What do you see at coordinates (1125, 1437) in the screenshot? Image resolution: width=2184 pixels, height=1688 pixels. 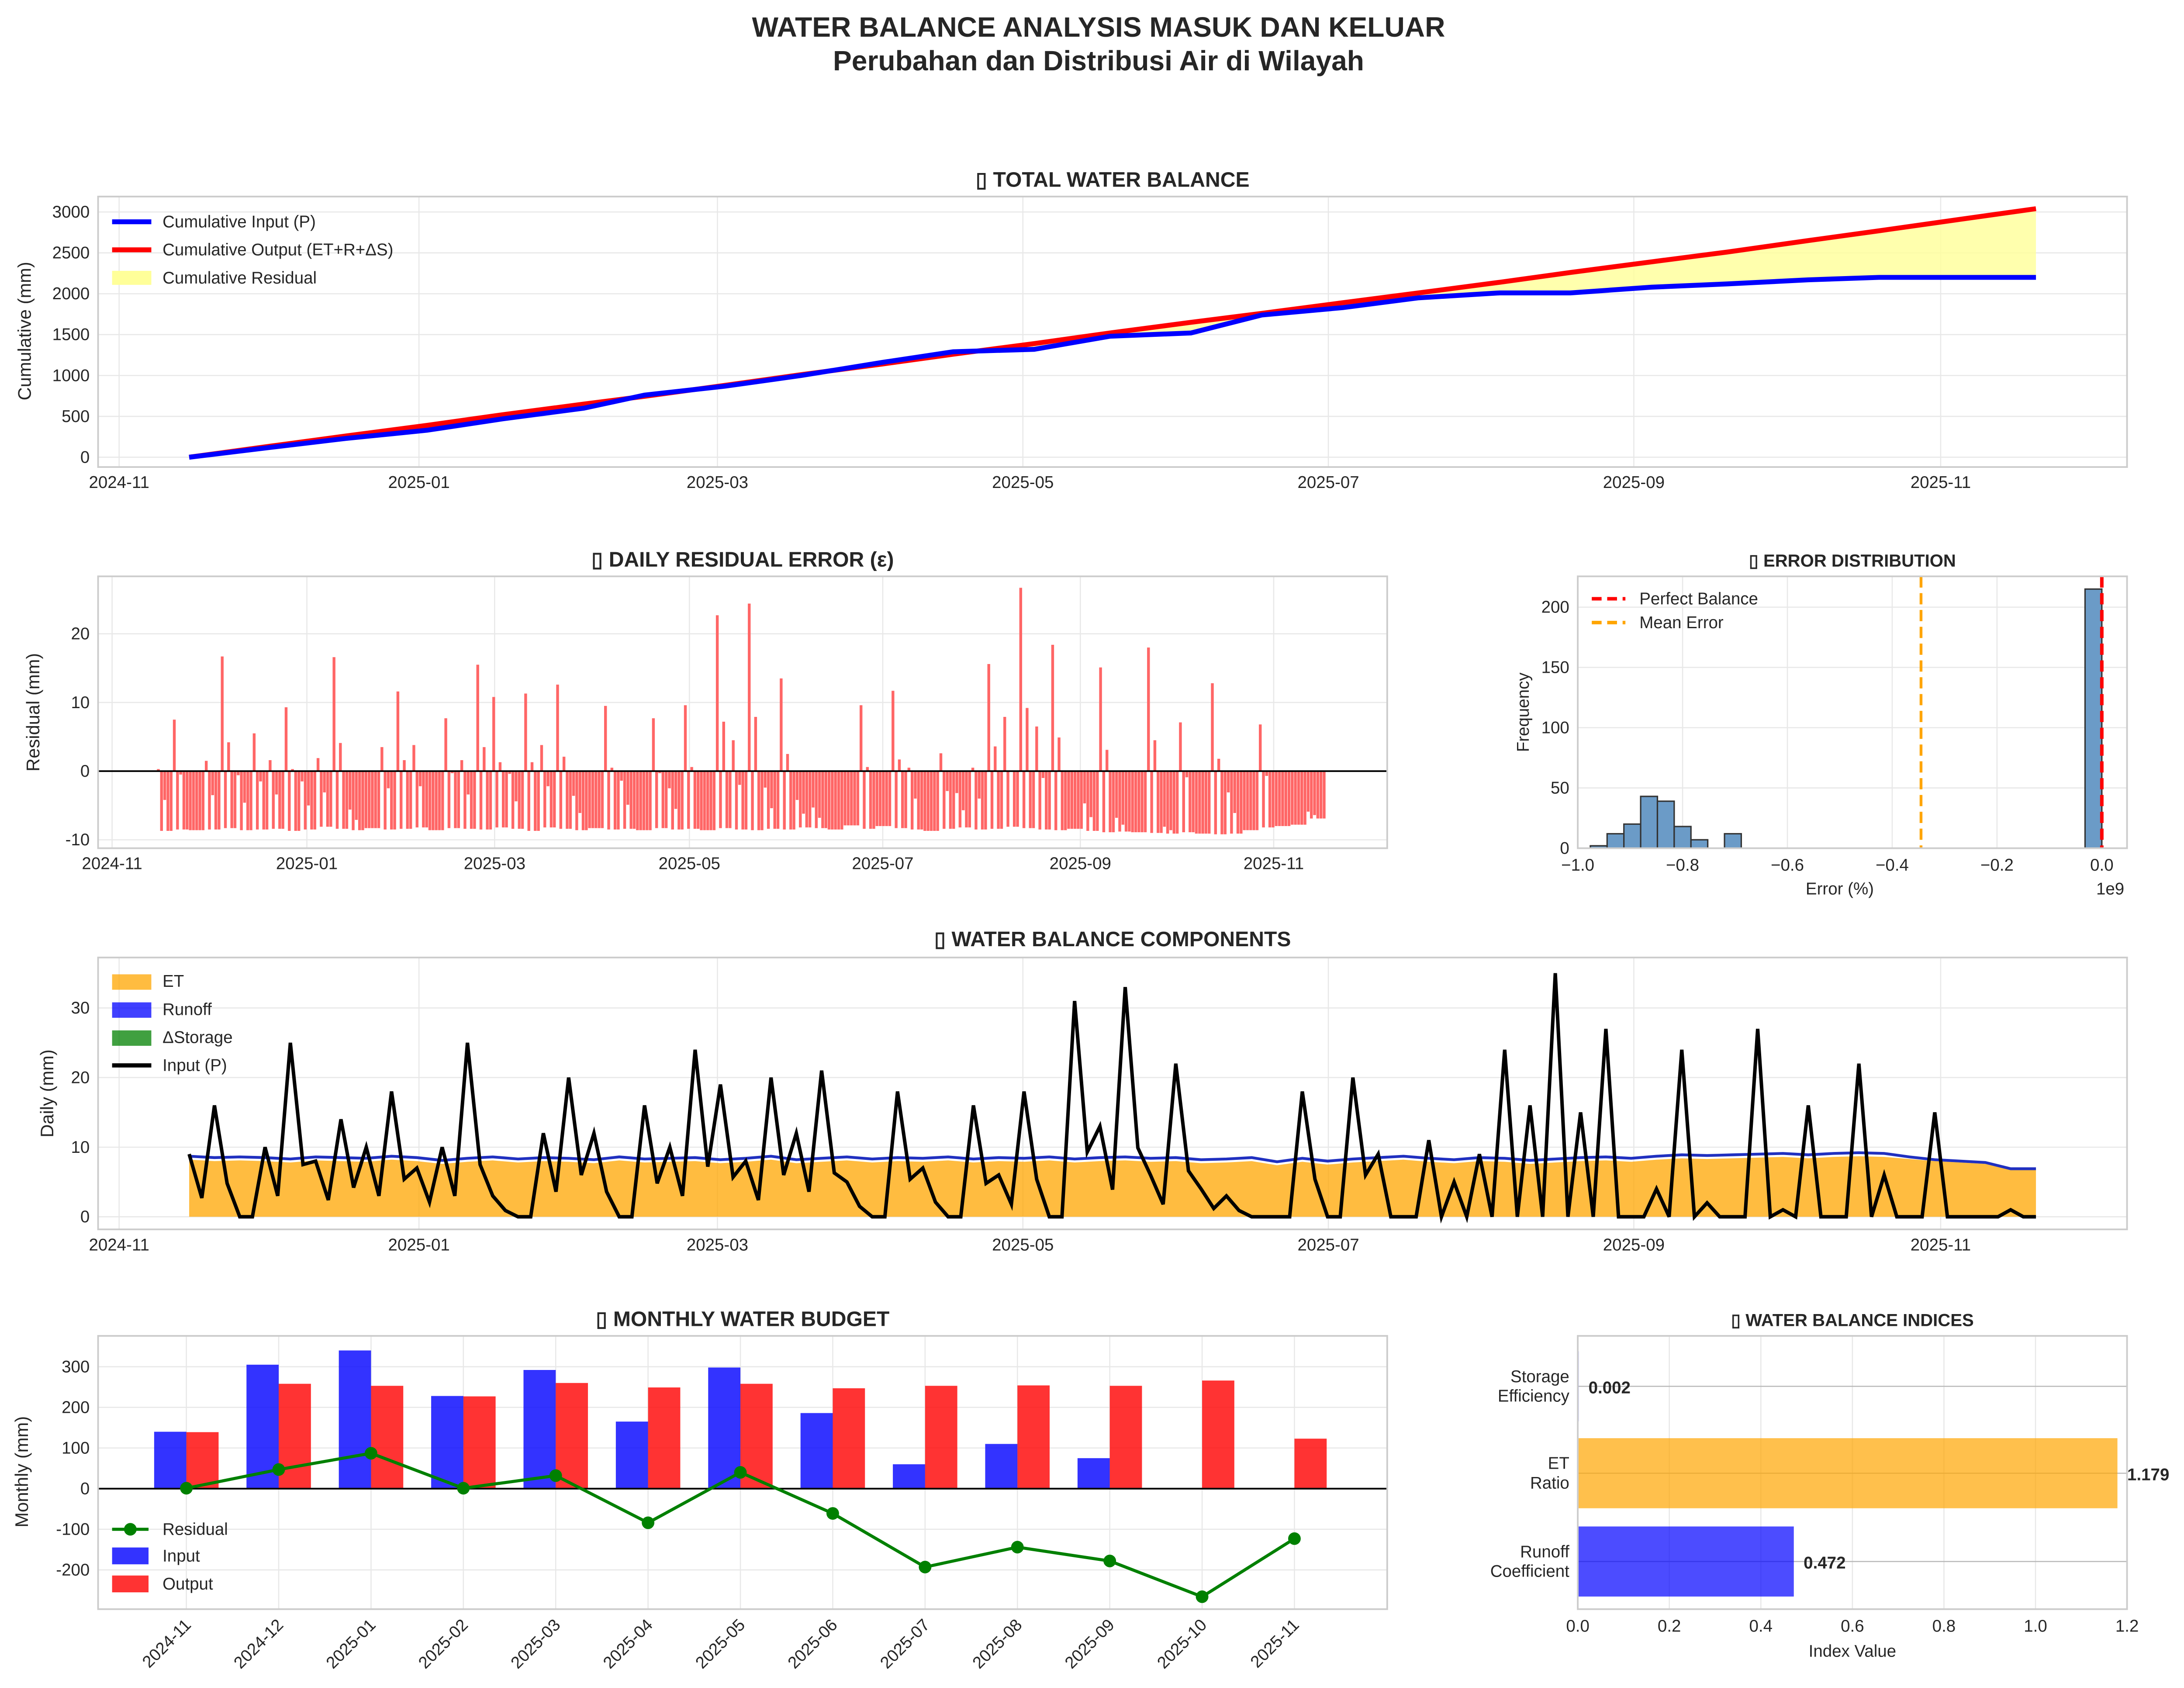 I see `output-bar` at bounding box center [1125, 1437].